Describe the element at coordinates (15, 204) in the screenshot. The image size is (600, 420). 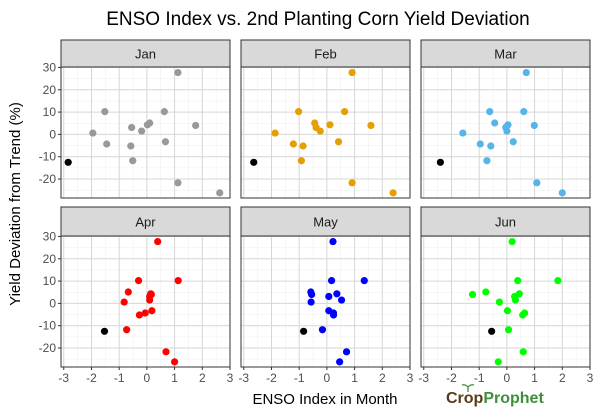
I see `y-axis-label: Yield Deviation from Trend (%)` at that location.